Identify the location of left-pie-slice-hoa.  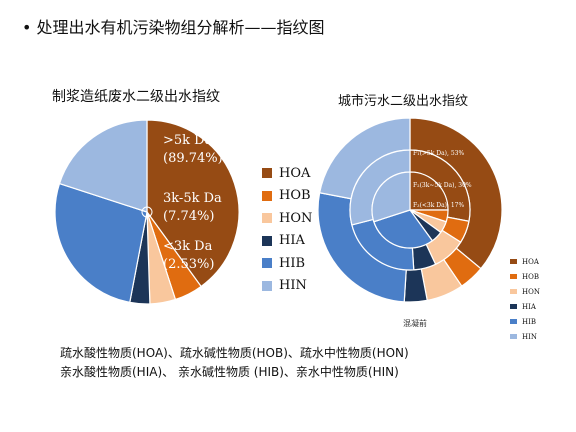
(193, 203).